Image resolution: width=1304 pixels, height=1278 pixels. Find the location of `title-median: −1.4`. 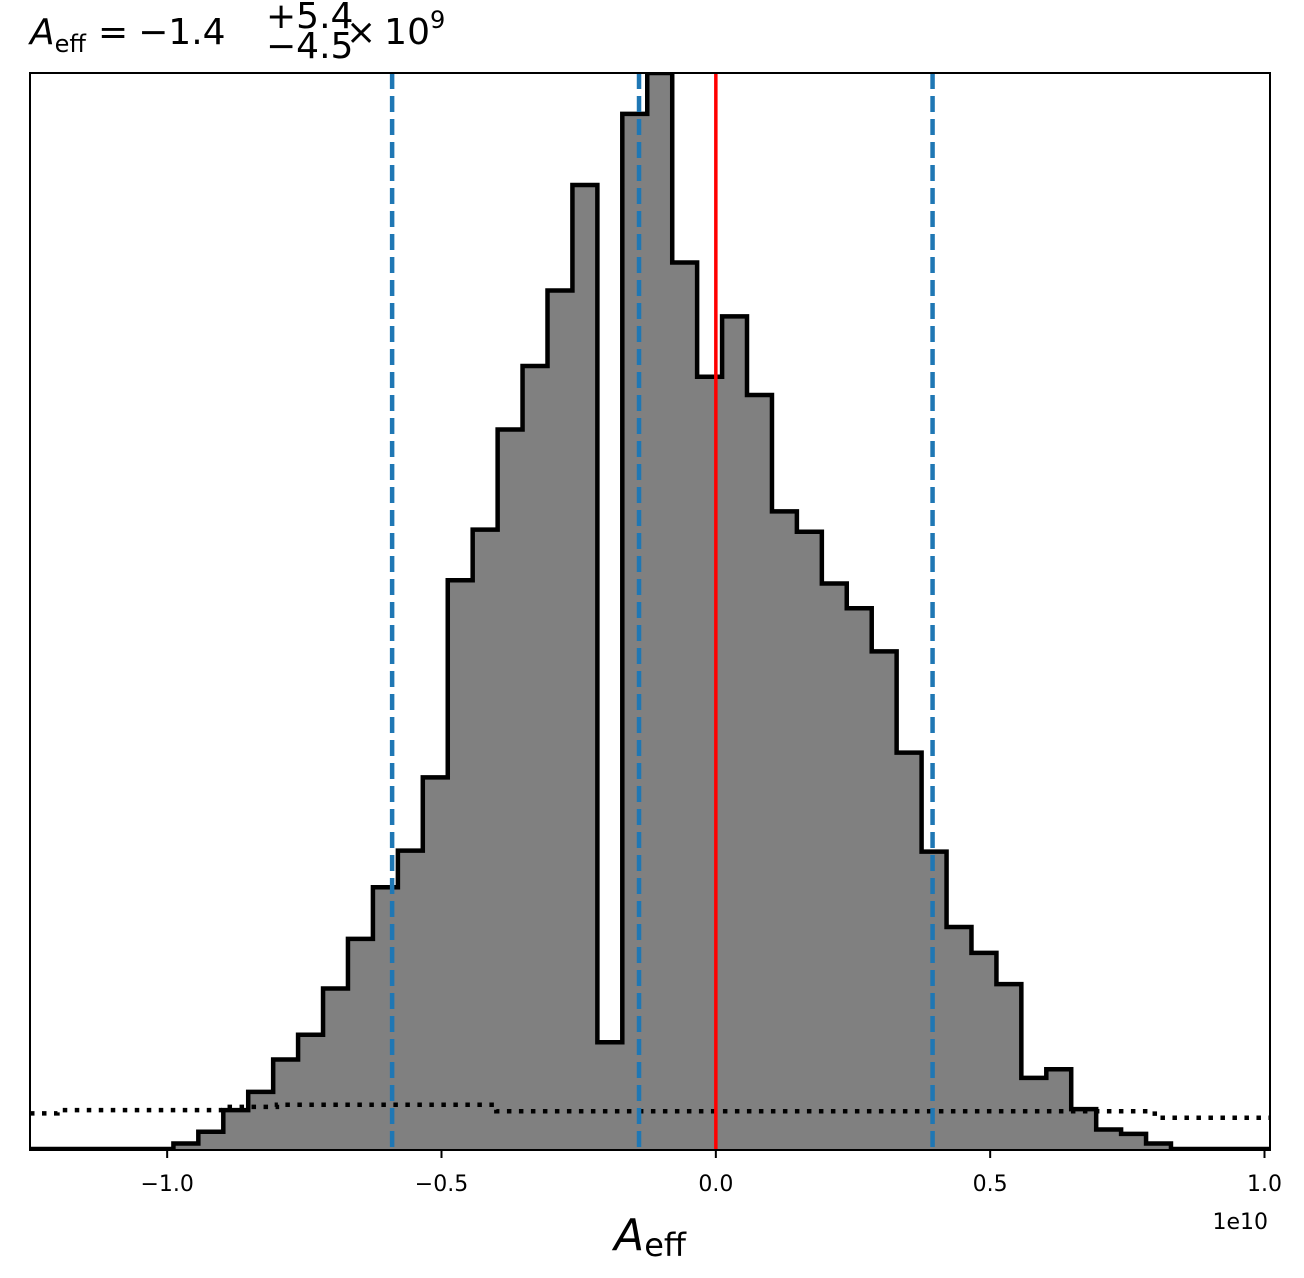

title-median: −1.4 is located at coordinates (181, 32).